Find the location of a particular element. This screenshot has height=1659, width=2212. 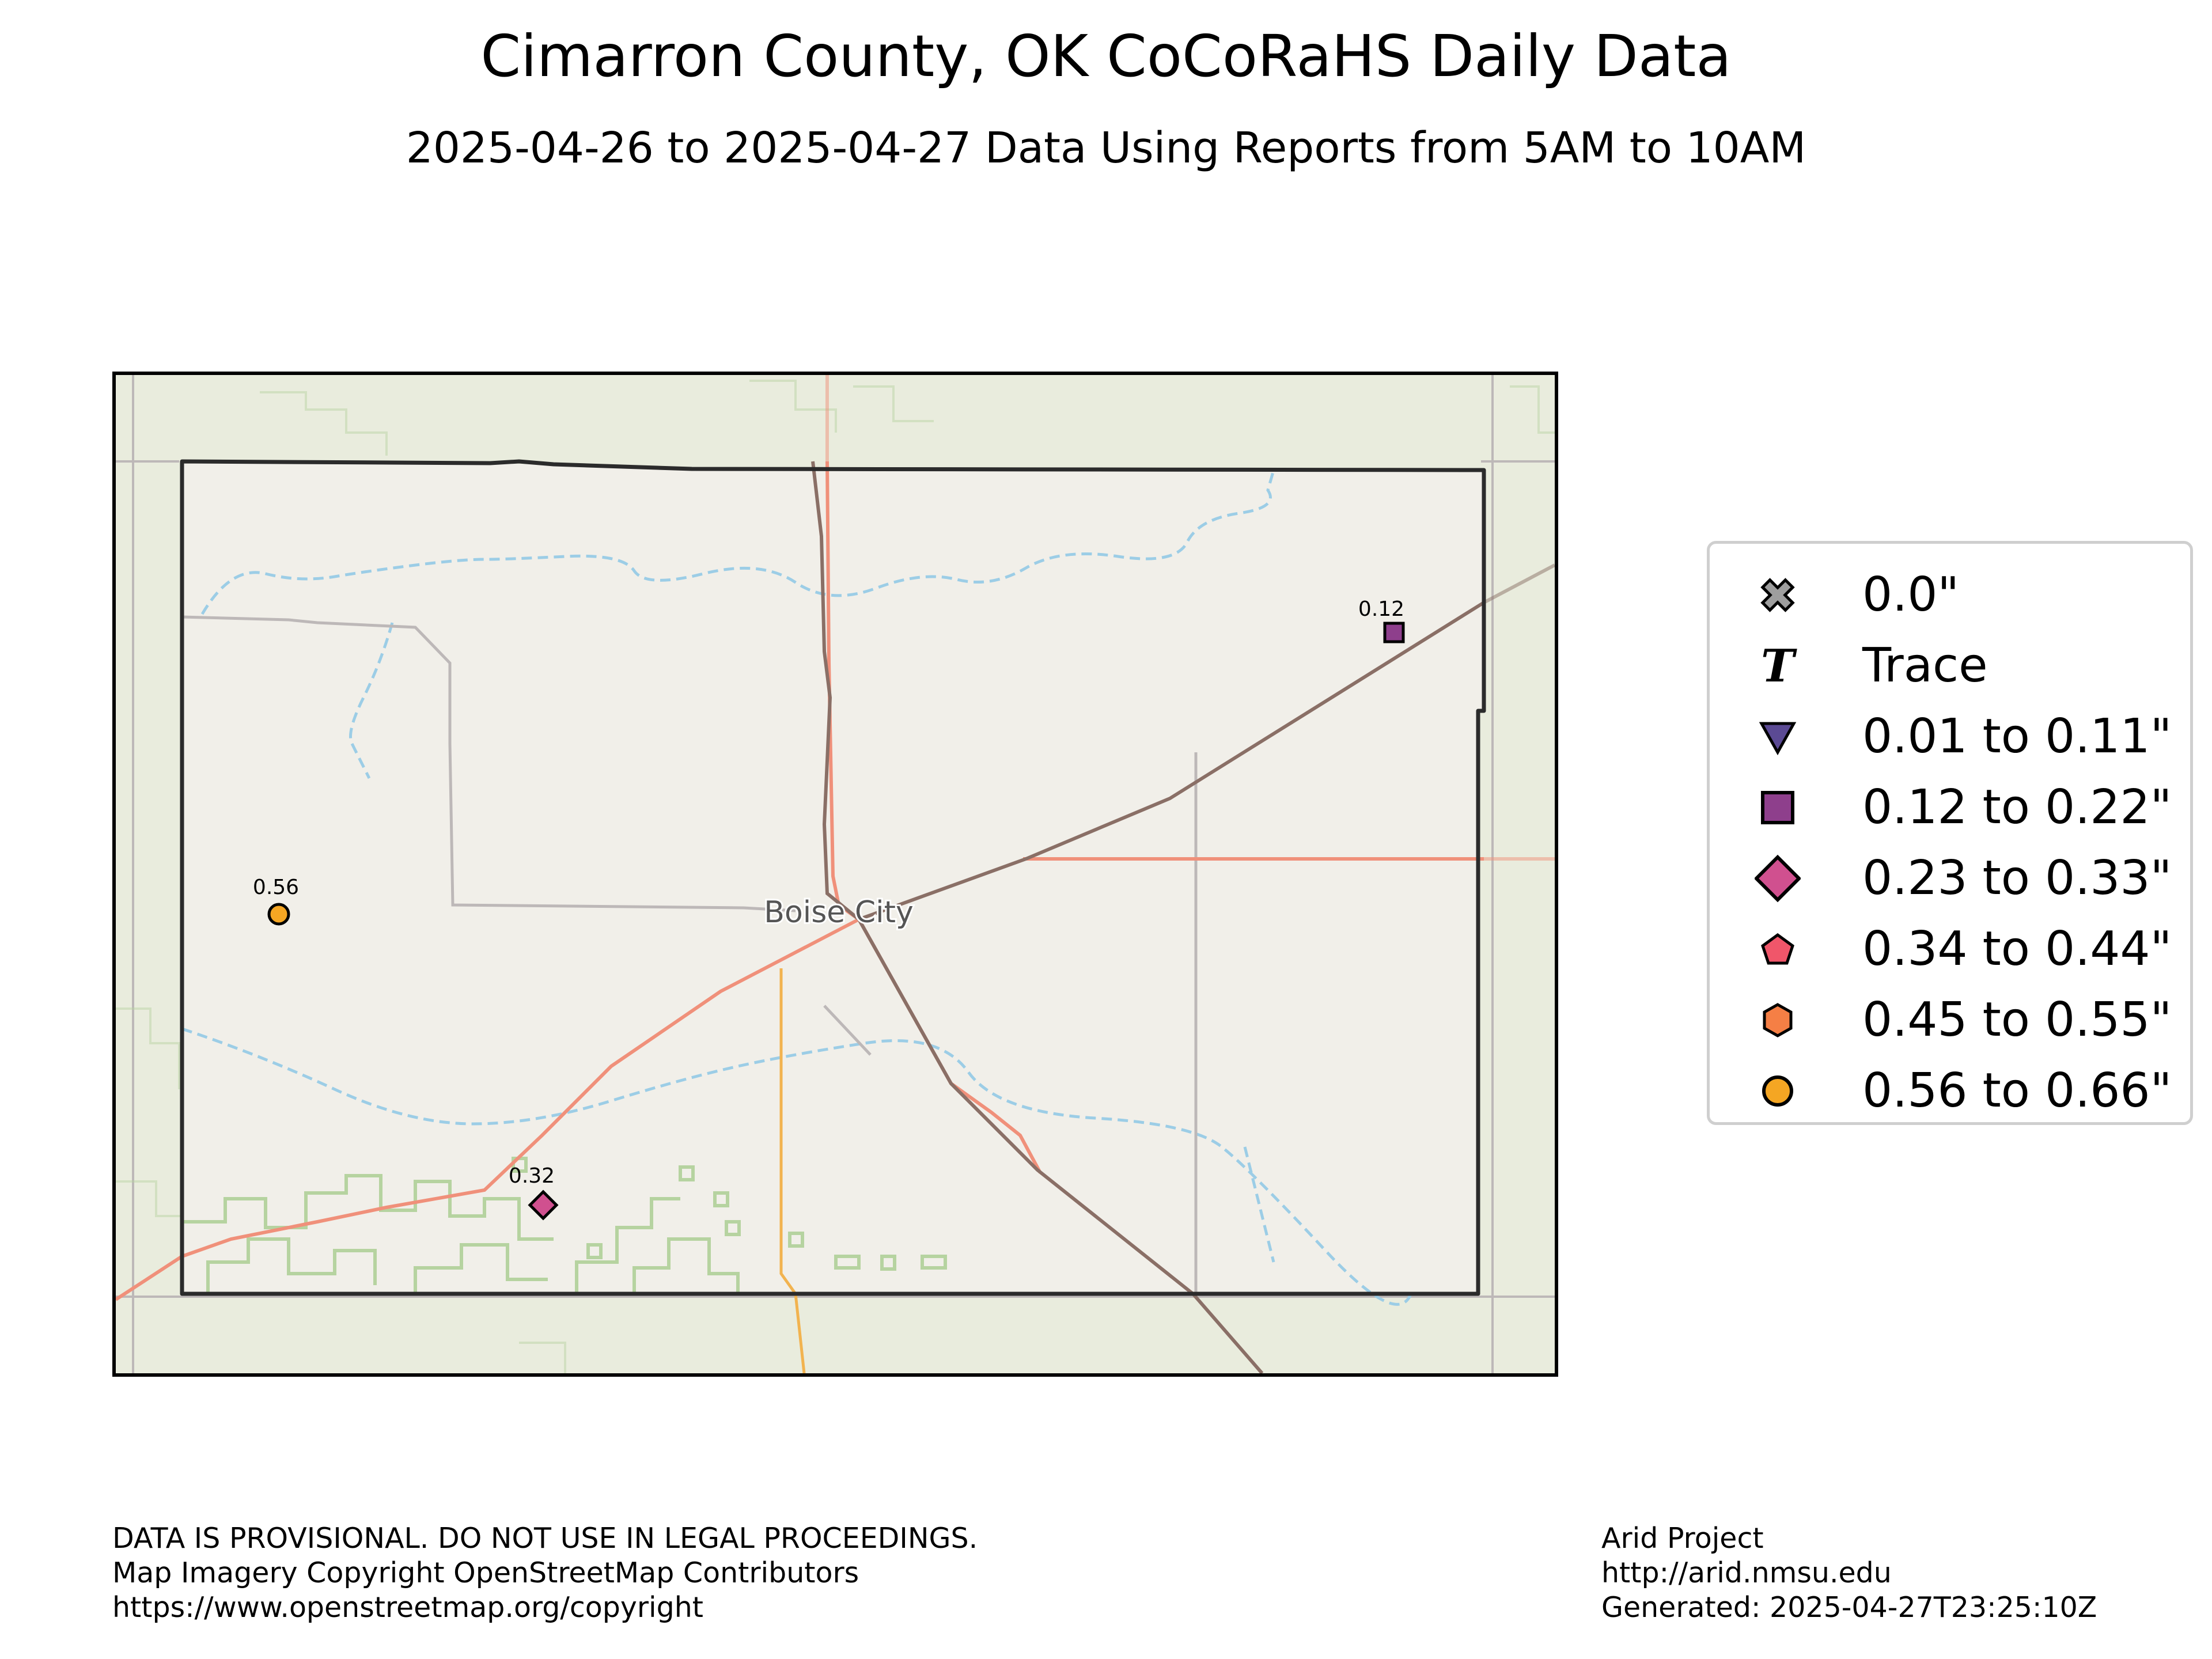

hexagon-icon is located at coordinates (1778, 1020).